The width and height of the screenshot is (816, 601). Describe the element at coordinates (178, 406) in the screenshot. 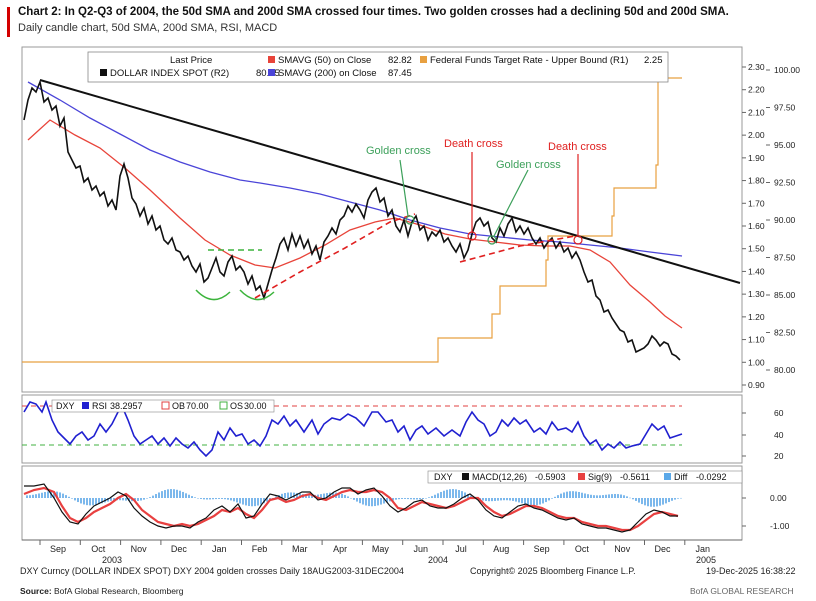

I see `rsi-ob-label: OB` at that location.